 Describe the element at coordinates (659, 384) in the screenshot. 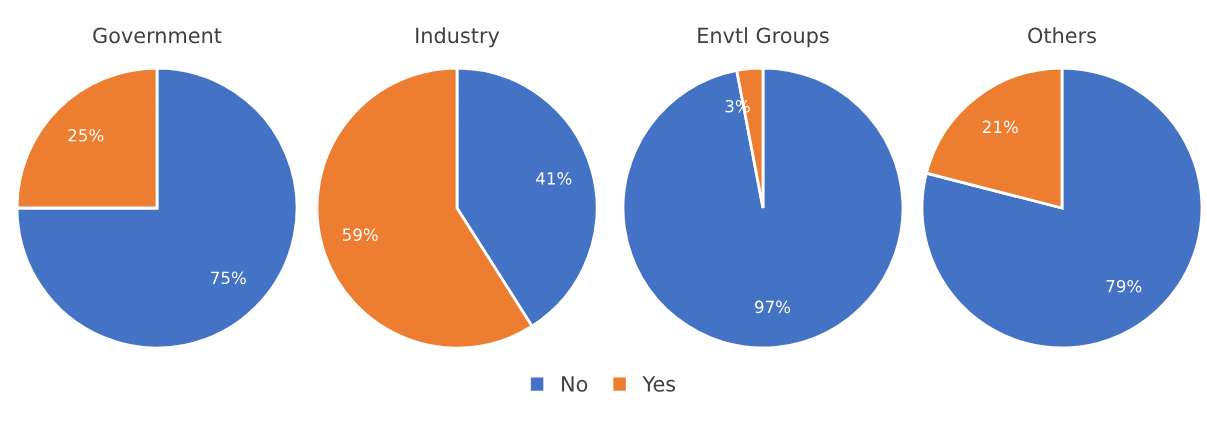

I see `legend-label: Yes` at that location.